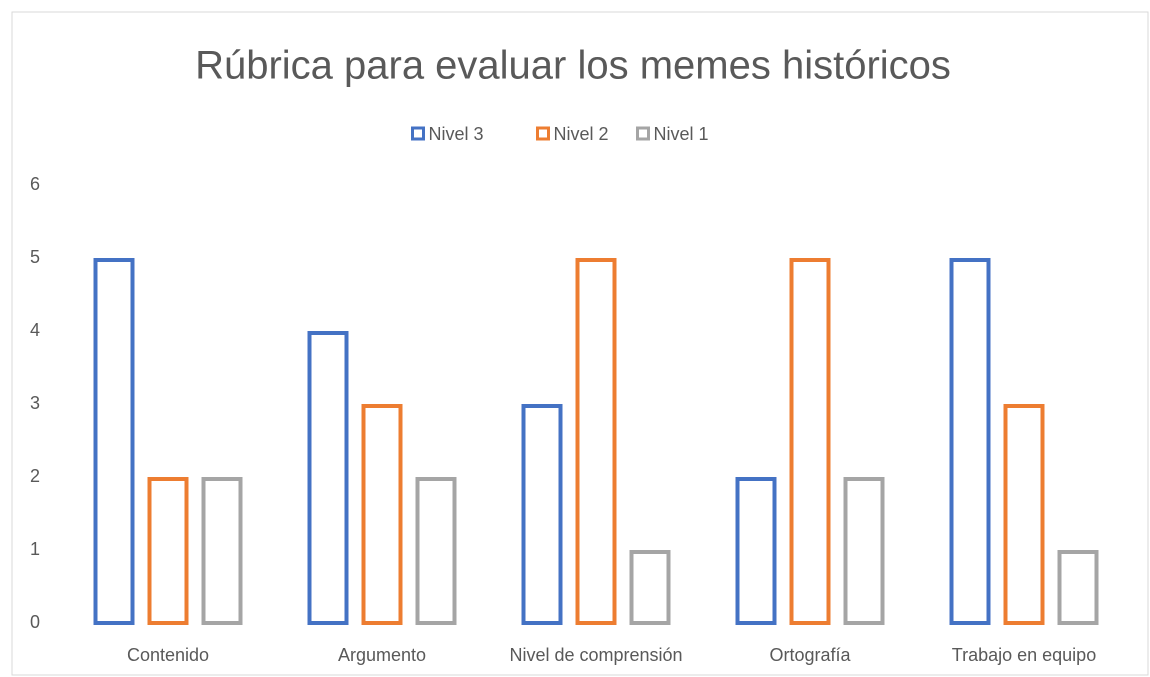 This screenshot has width=1150, height=677. What do you see at coordinates (35, 622) in the screenshot?
I see `y-tick-label: 0` at bounding box center [35, 622].